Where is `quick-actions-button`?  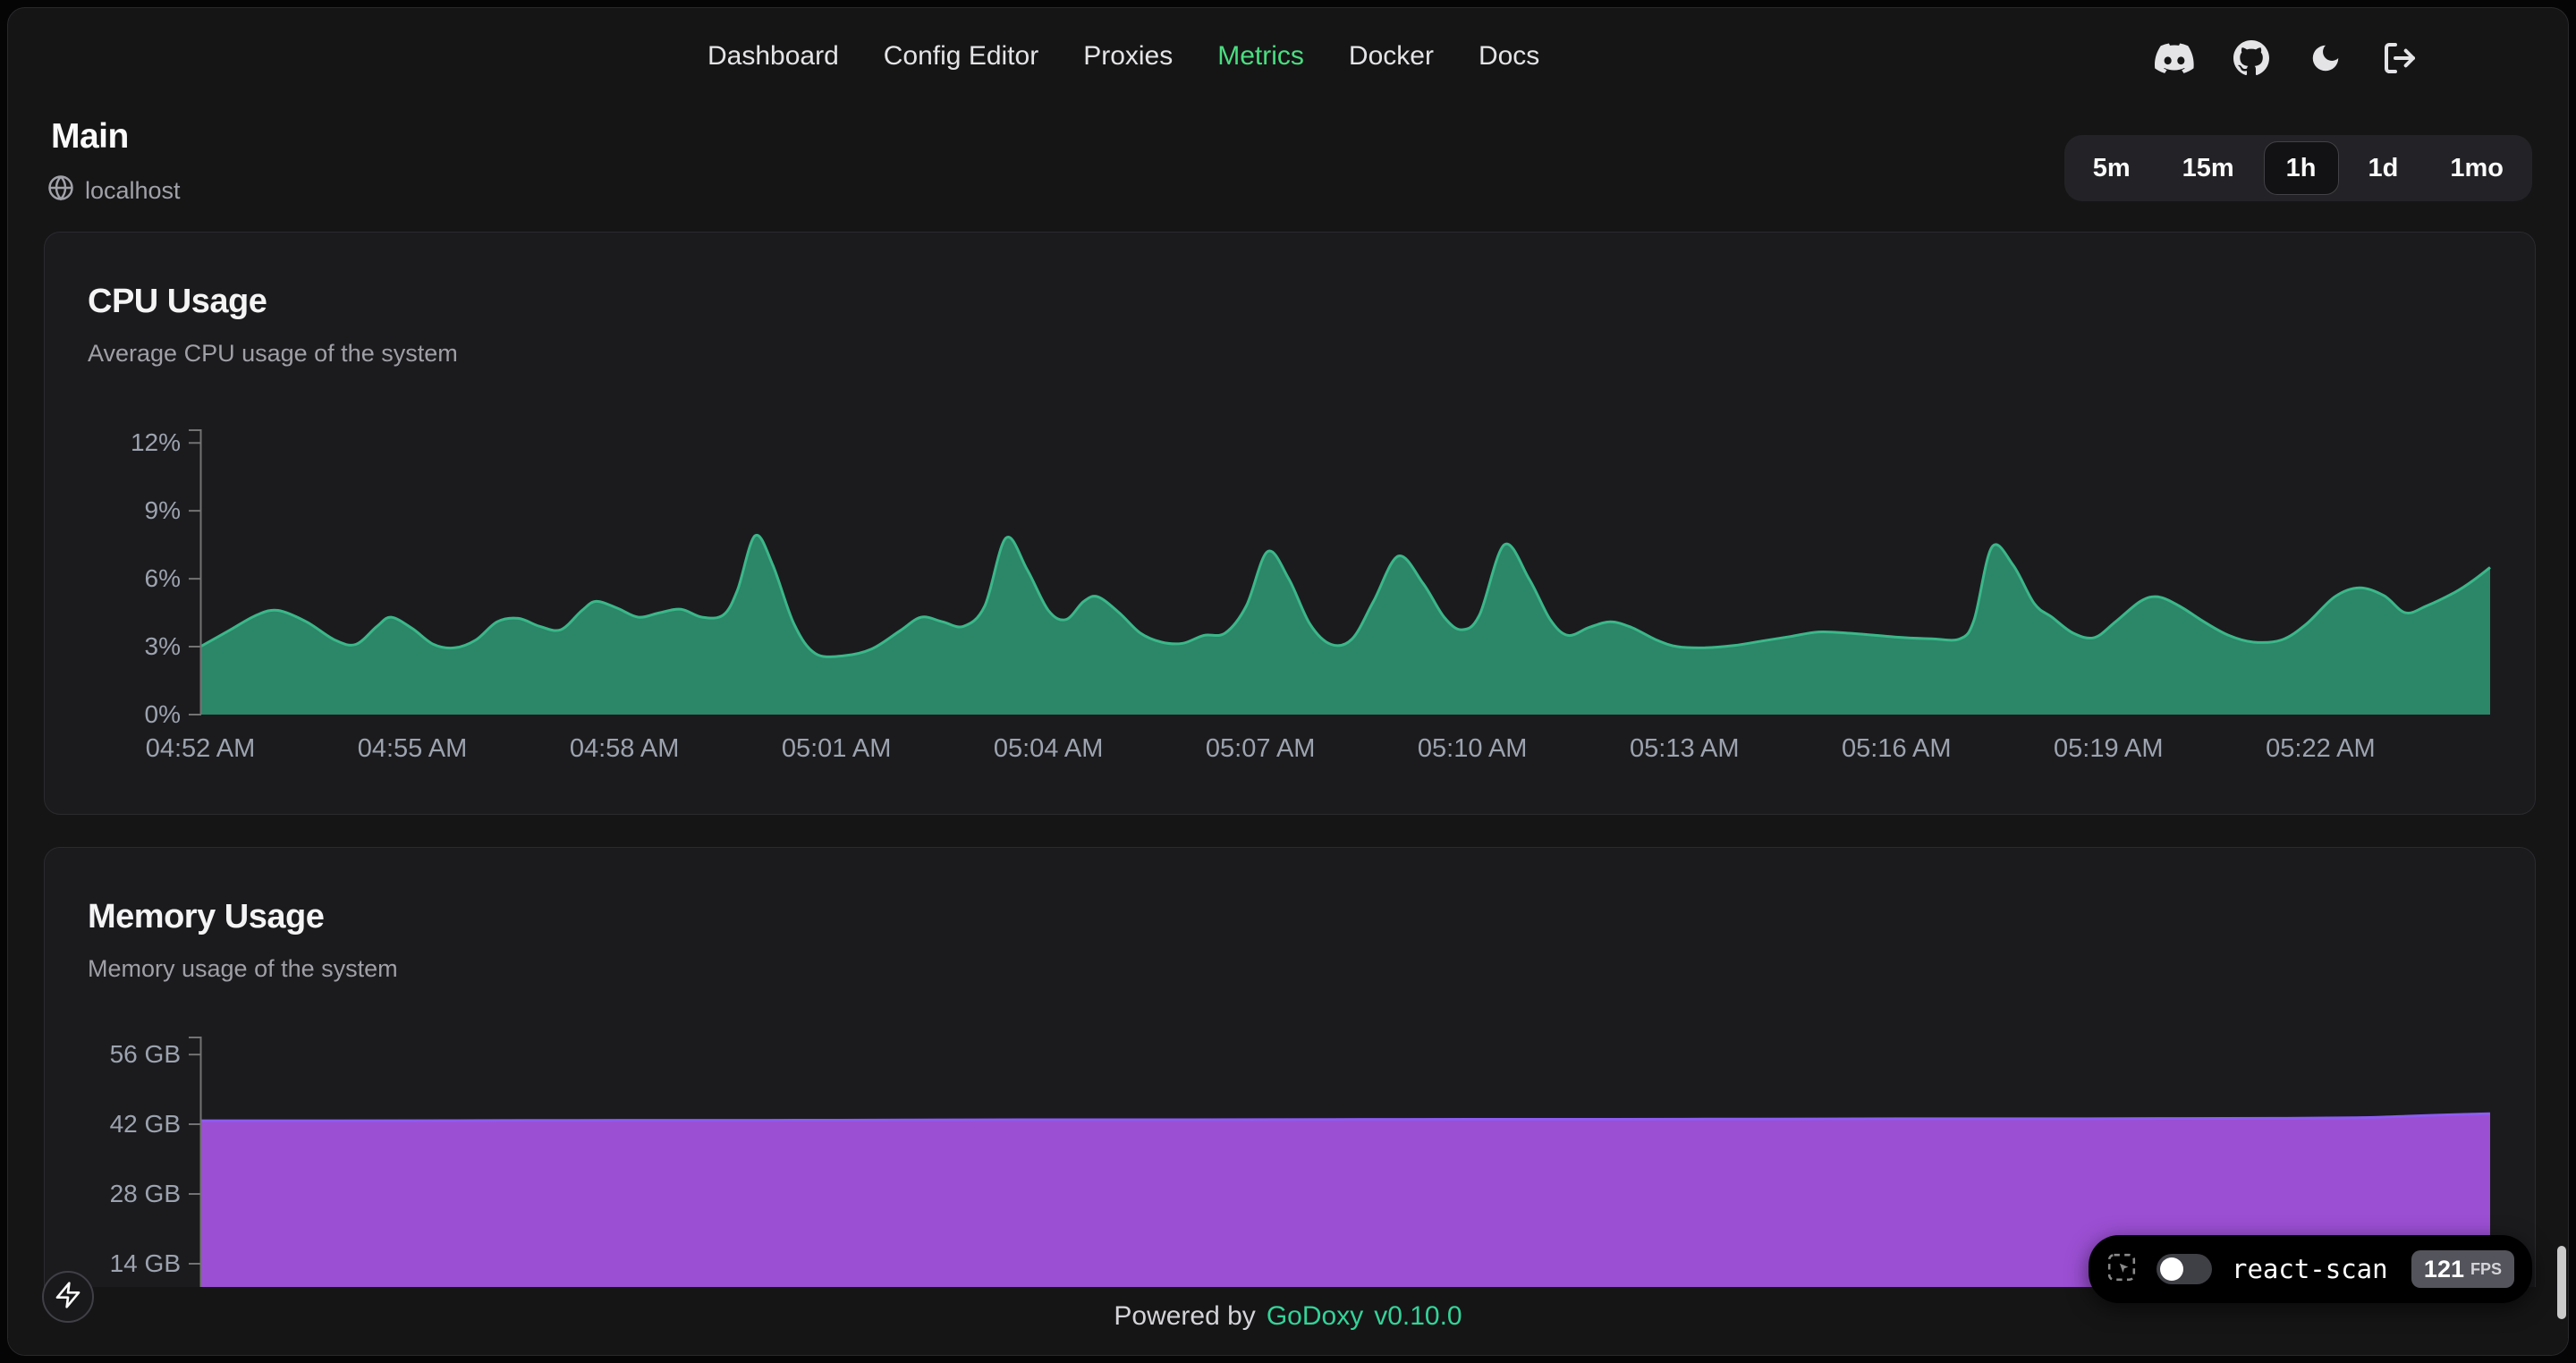
quick-actions-button is located at coordinates (68, 1297).